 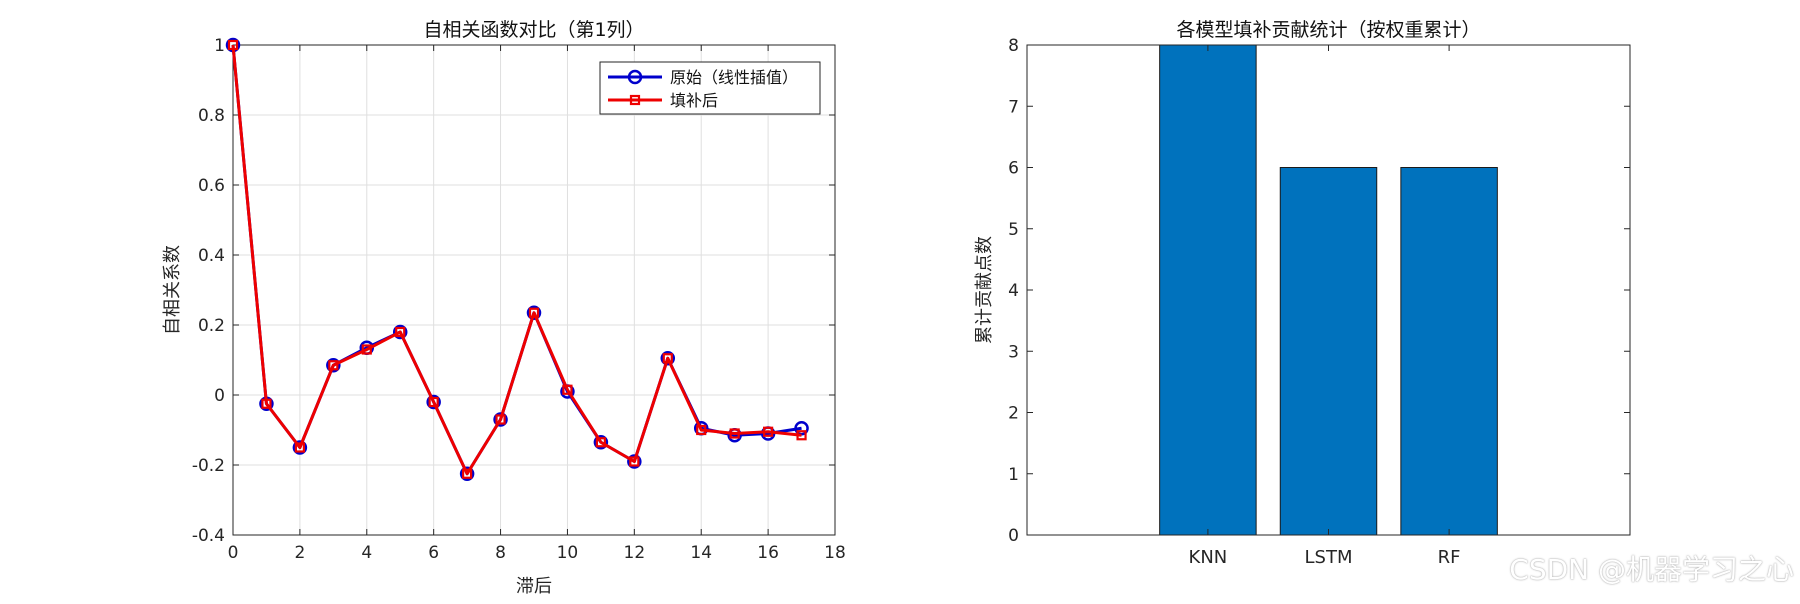 What do you see at coordinates (1328, 30) in the screenshot?
I see `chart-title: 各模型填补贡献统计（按权重累计）` at bounding box center [1328, 30].